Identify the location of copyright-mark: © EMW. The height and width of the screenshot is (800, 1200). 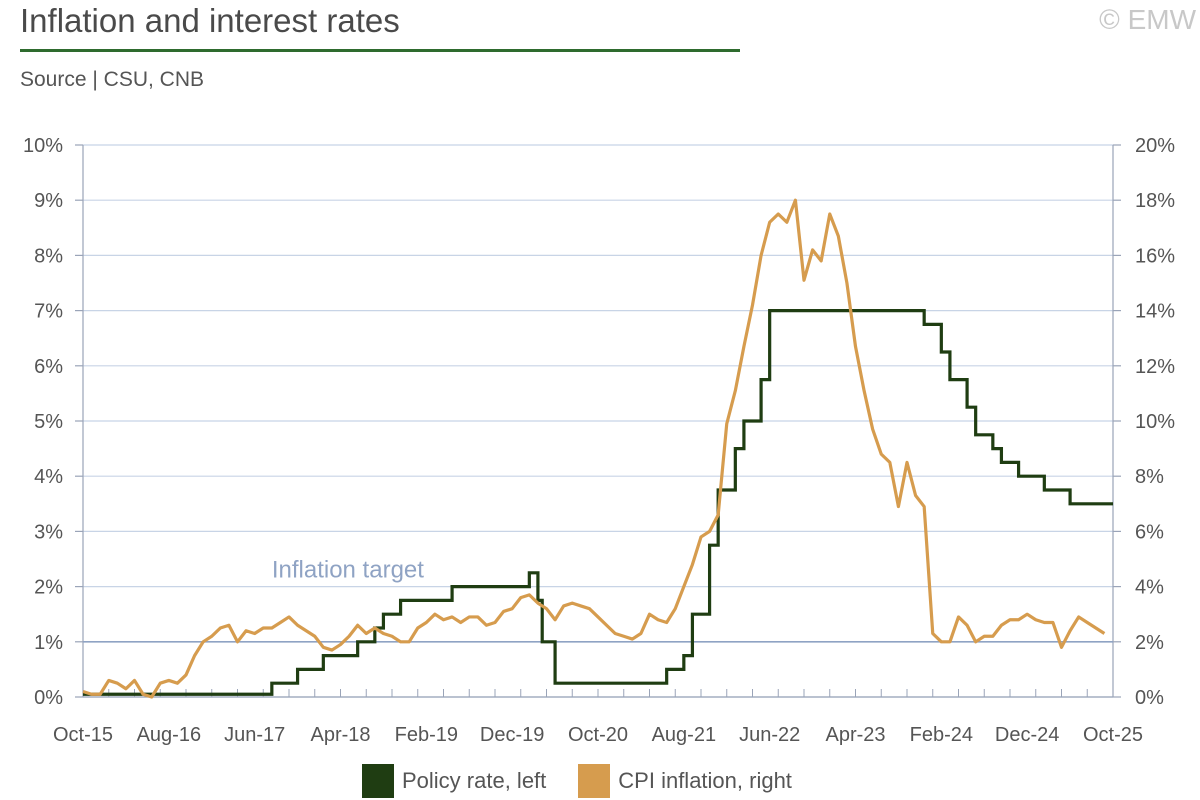
(1147, 19).